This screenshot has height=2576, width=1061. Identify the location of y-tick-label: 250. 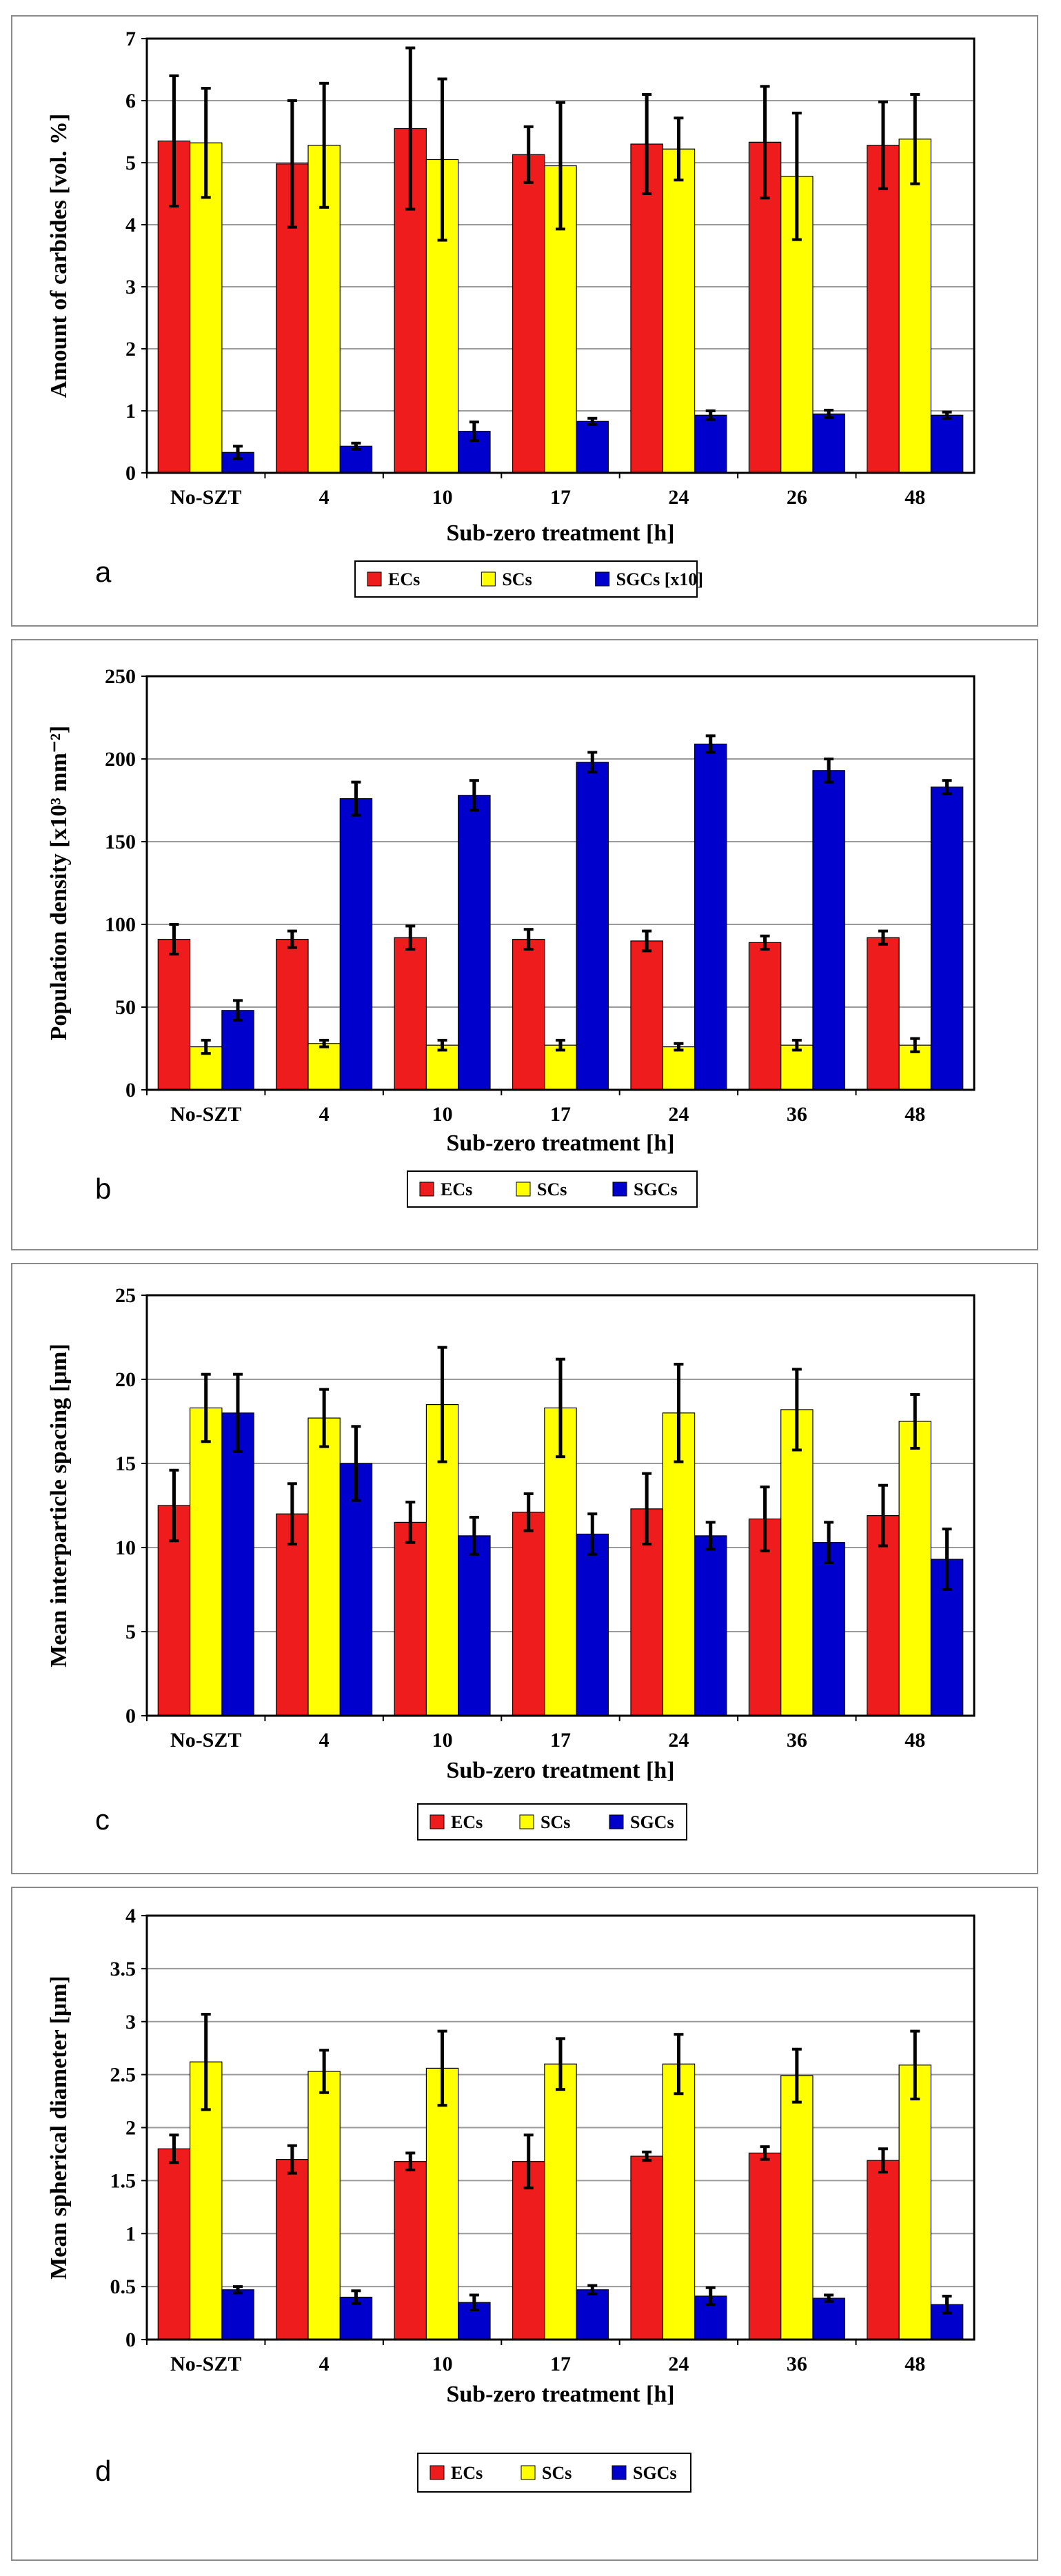
(121, 676).